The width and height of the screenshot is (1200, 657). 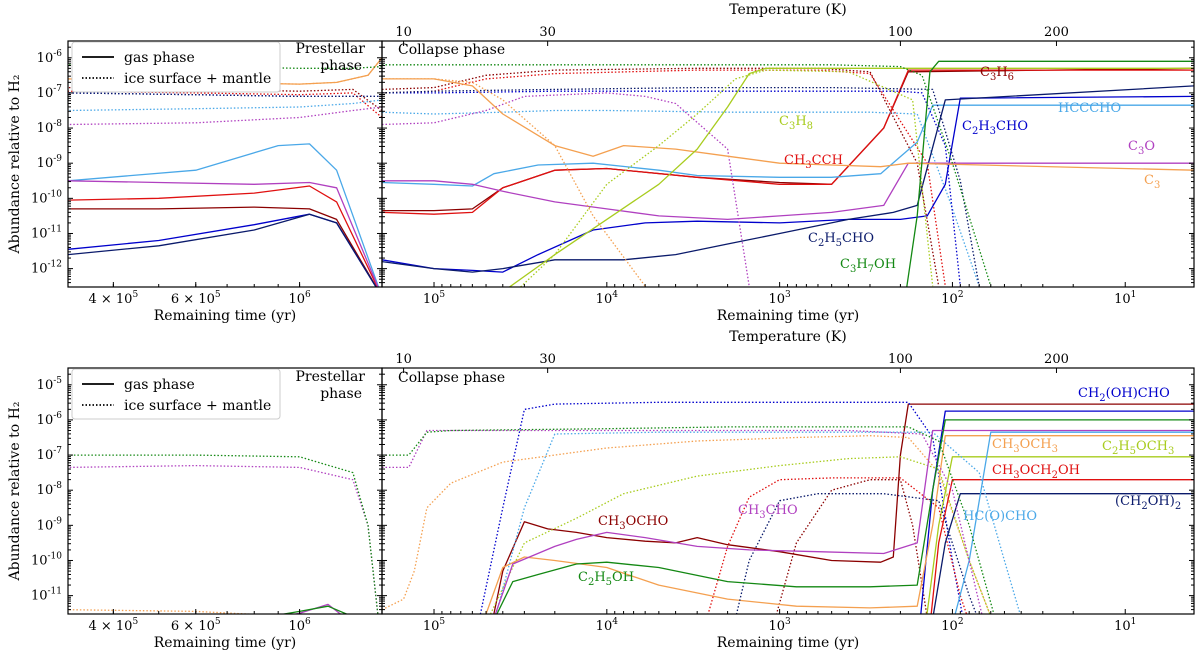 I want to click on x-tick-label-collapse: 10⁵, so click(x=434, y=625).